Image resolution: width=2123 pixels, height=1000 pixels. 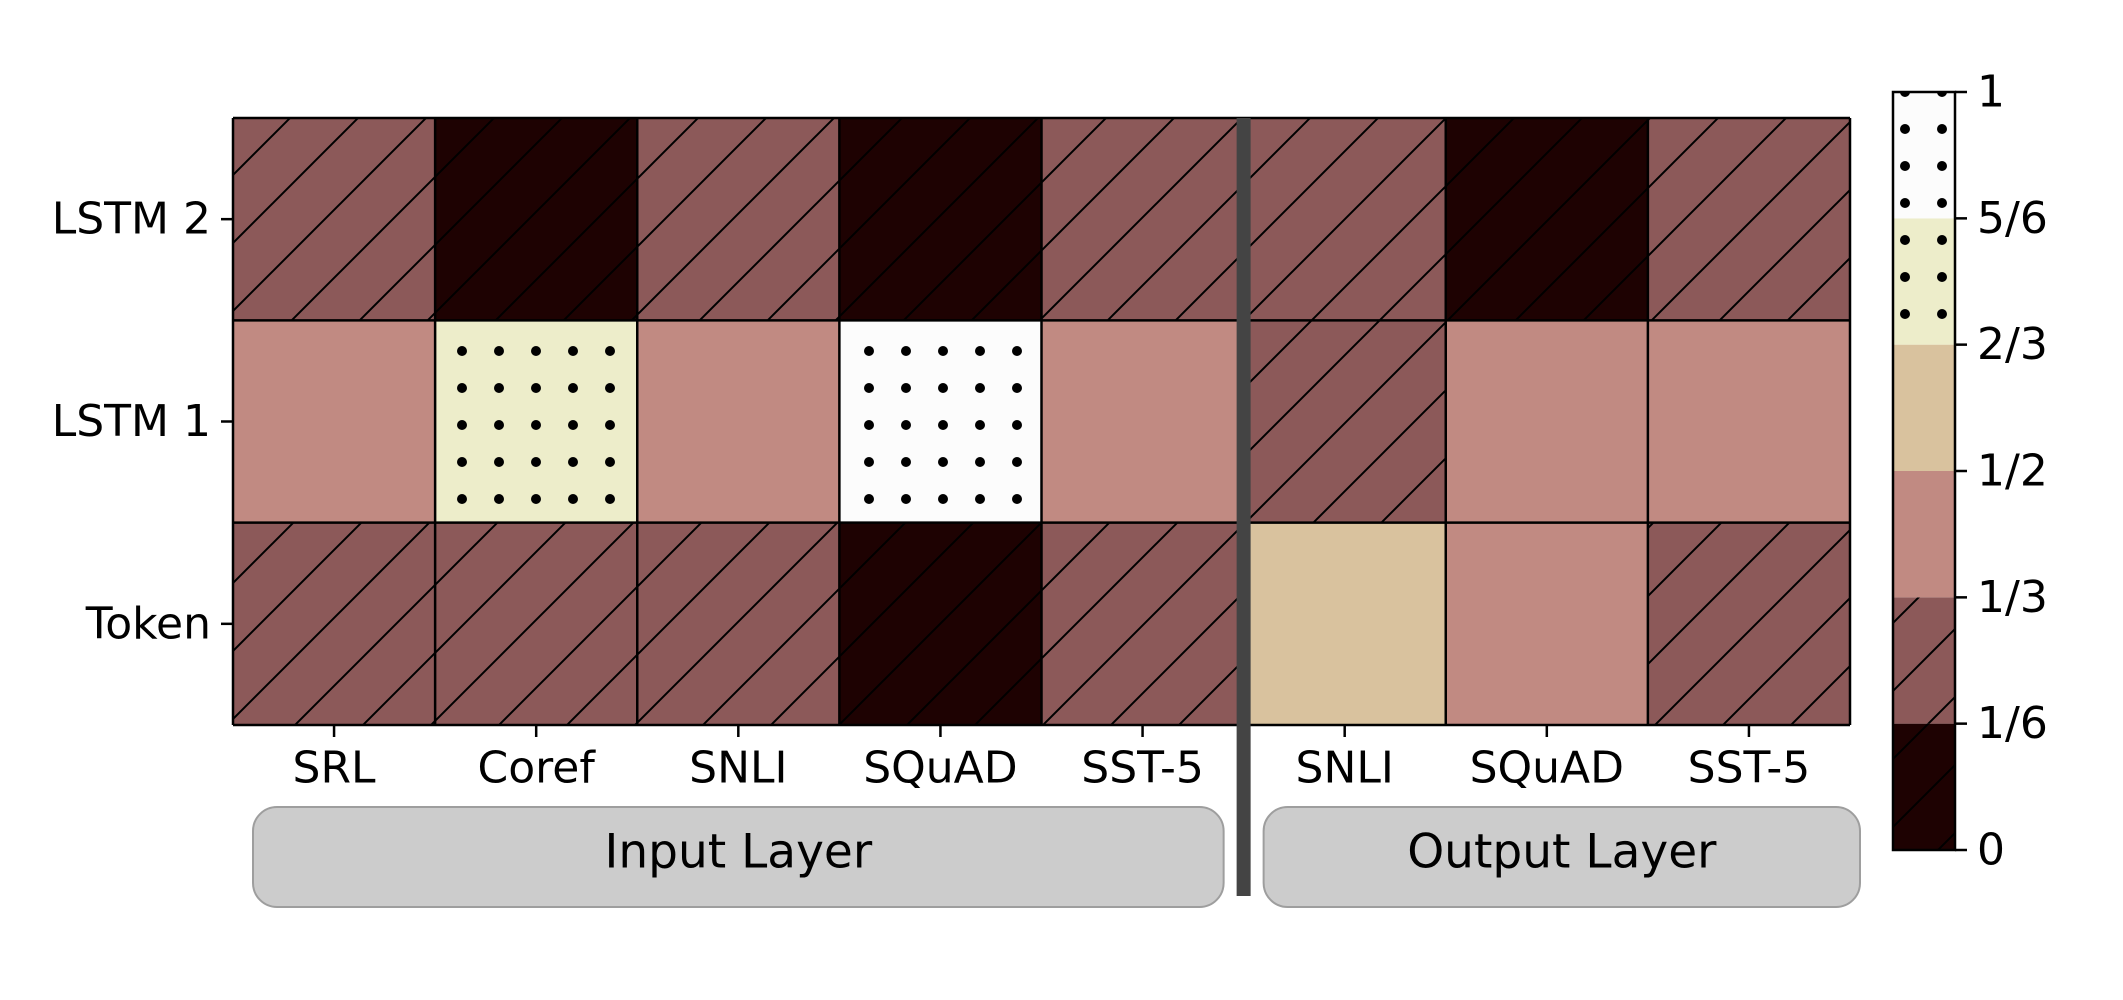 What do you see at coordinates (1562, 852) in the screenshot?
I see `group-label: Output Layer` at bounding box center [1562, 852].